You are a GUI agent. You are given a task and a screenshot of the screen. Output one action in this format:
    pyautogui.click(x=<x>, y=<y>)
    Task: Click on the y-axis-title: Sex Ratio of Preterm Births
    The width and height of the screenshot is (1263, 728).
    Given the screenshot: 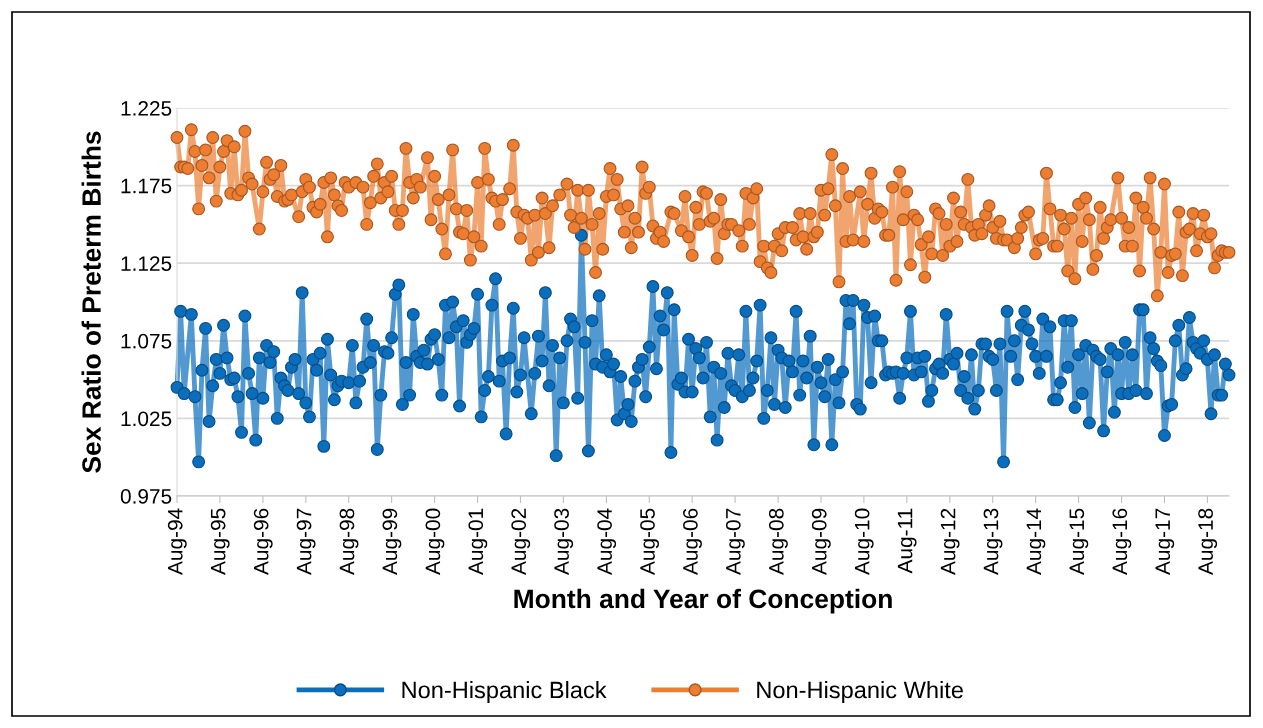 What is the action you would take?
    pyautogui.click(x=91, y=302)
    